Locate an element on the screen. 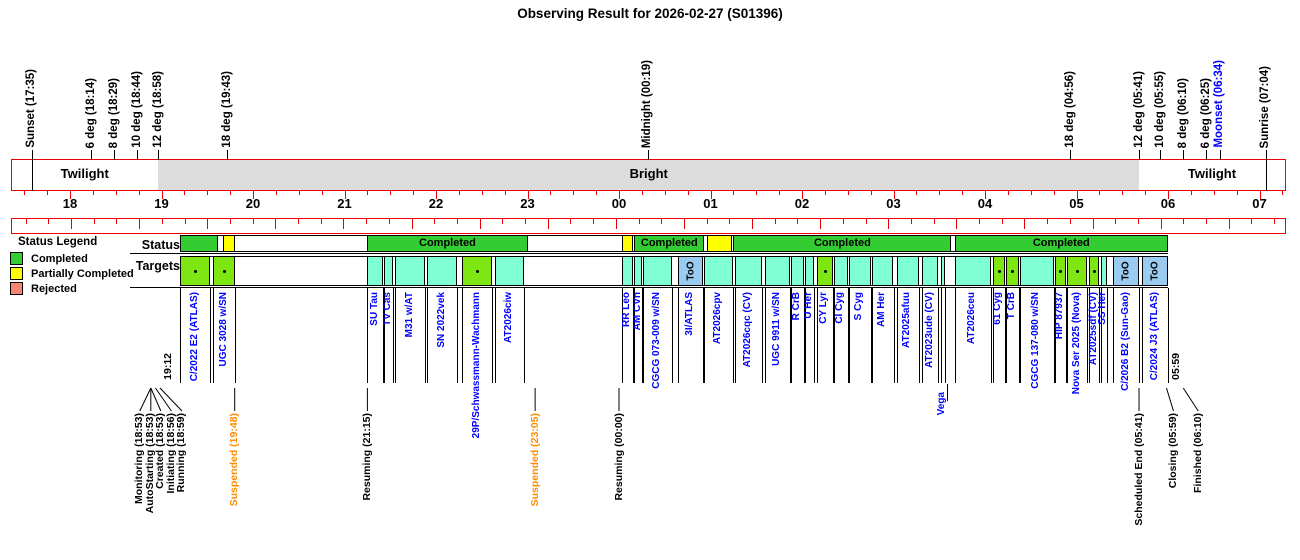 Image resolution: width=1300 pixels, height=560 pixels. target-label: AT2026ciw is located at coordinates (509, 317).